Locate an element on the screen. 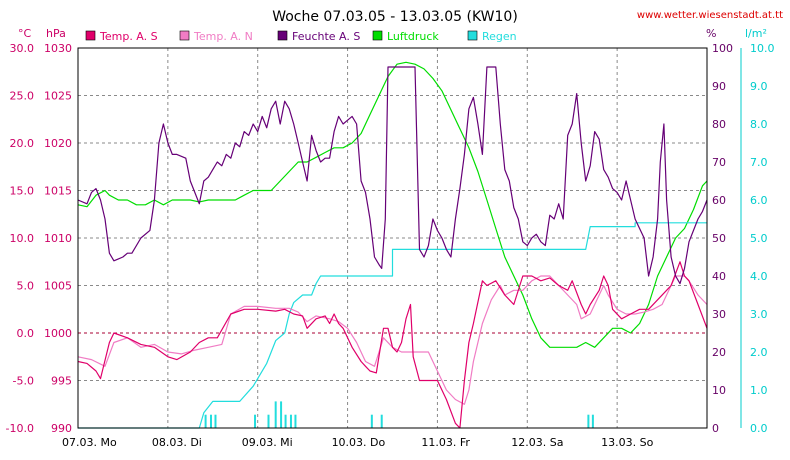 This screenshot has width=790, height=460. humidity-tick-label: 60 is located at coordinates (719, 200).